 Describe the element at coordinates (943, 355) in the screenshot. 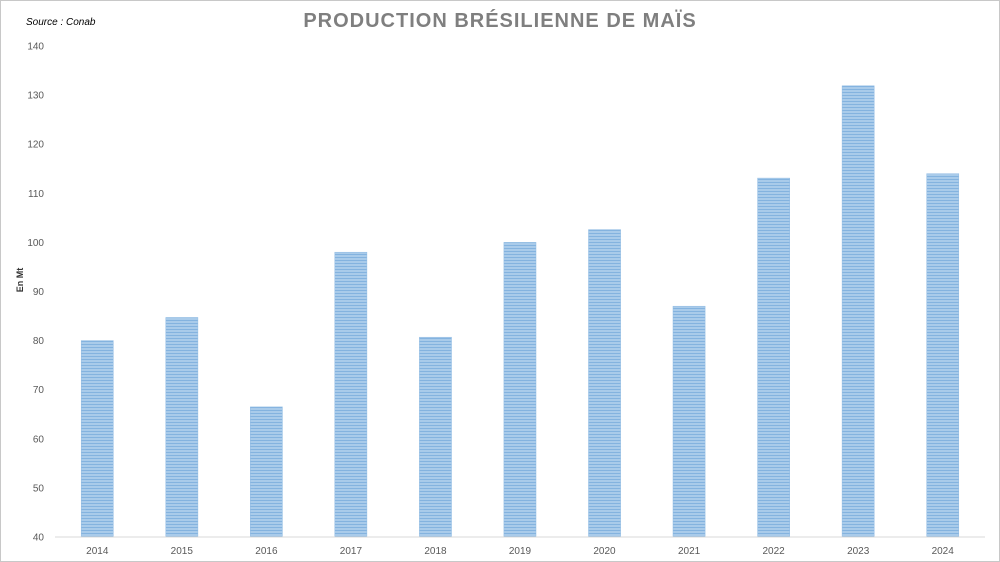

I see `bar-2024` at that location.